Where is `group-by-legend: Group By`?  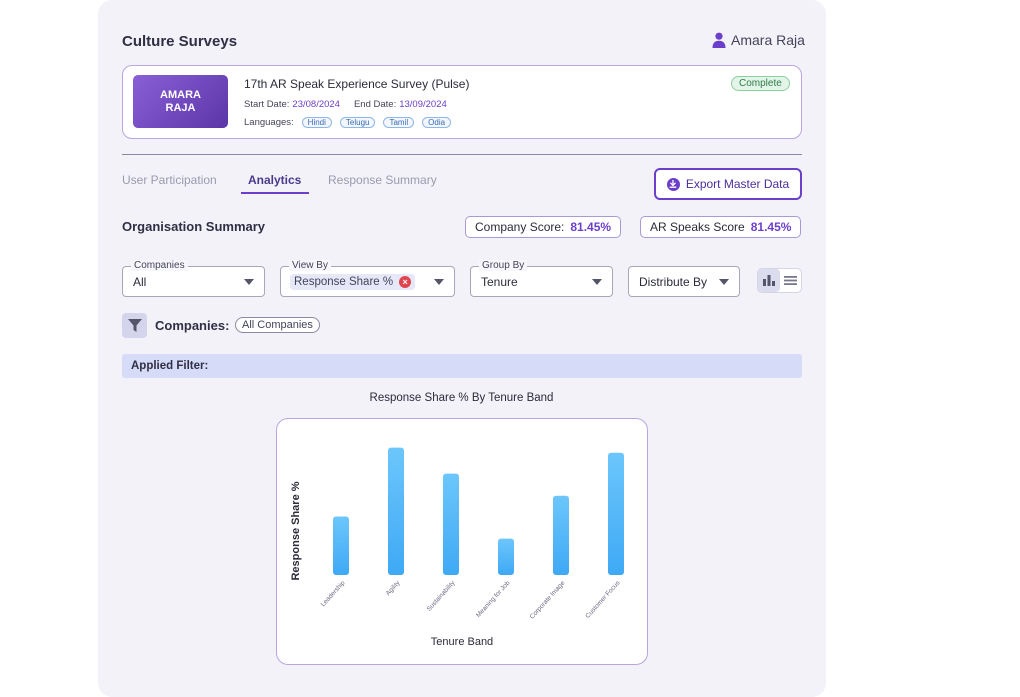 group-by-legend: Group By is located at coordinates (503, 265).